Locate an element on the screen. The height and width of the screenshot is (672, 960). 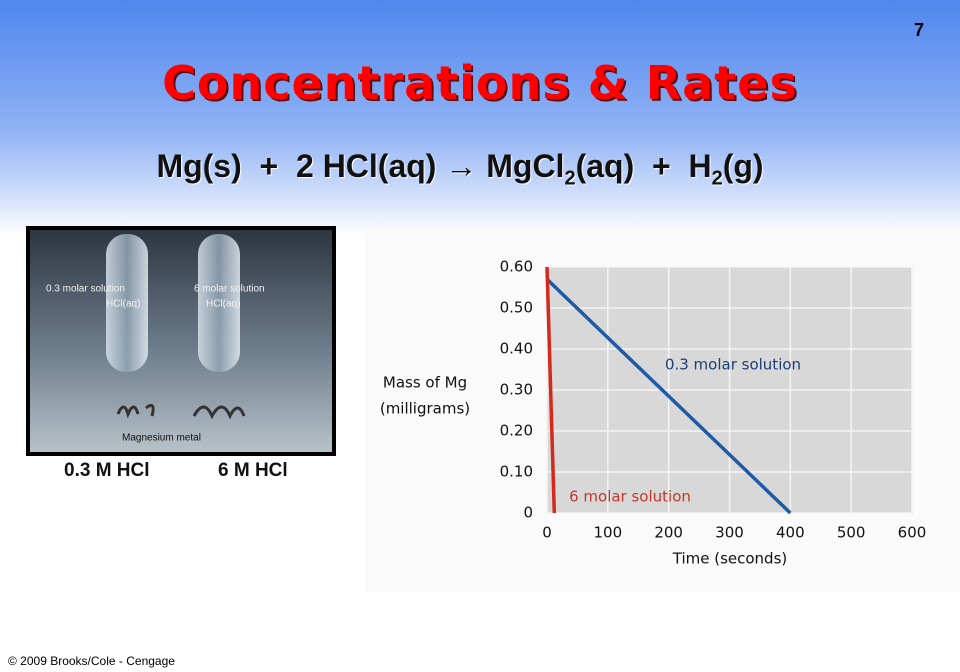
caption: 0.3 M HCl is located at coordinates (107, 470).